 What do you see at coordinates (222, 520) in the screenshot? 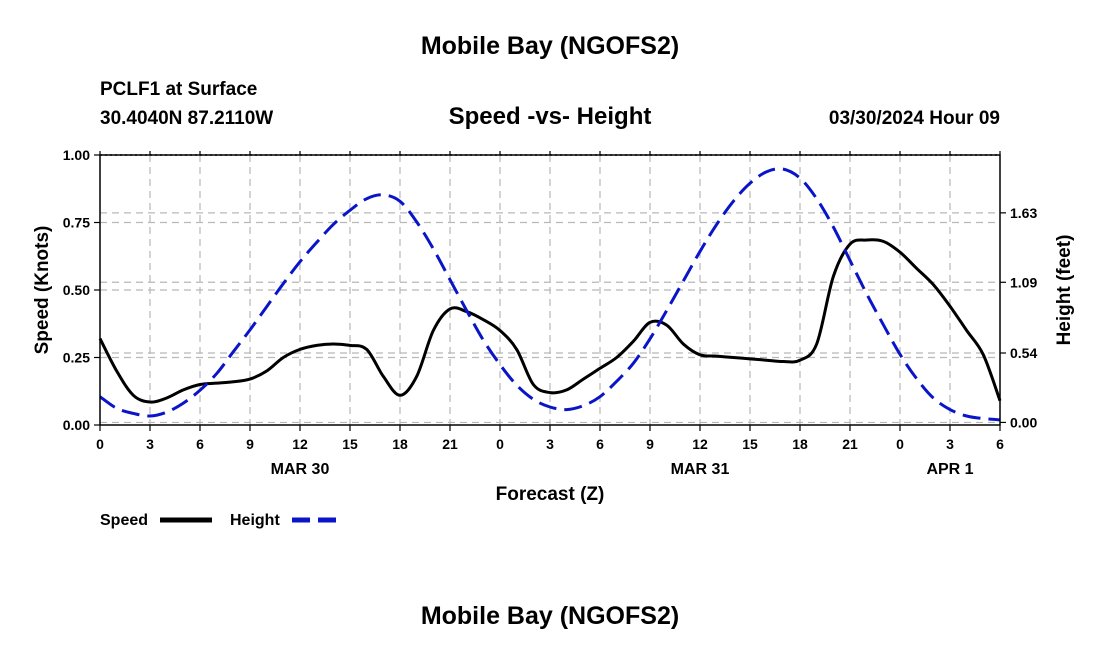
I see `chart-legend: Speed Height` at bounding box center [222, 520].